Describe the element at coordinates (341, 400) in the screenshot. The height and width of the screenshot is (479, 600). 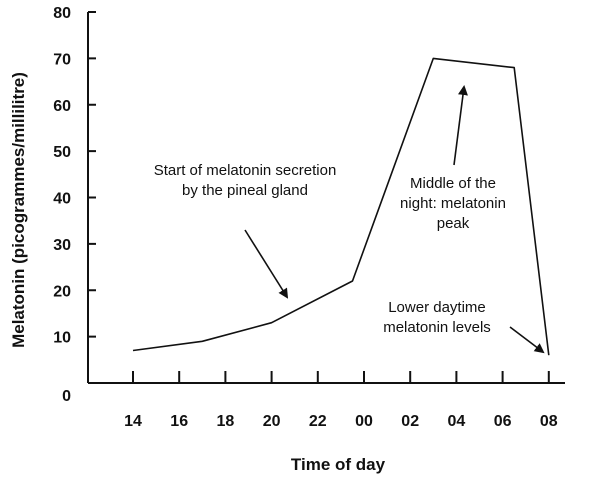
I see `x-ticks: 14 16 18 20 22 00 02 04 06 08` at that location.